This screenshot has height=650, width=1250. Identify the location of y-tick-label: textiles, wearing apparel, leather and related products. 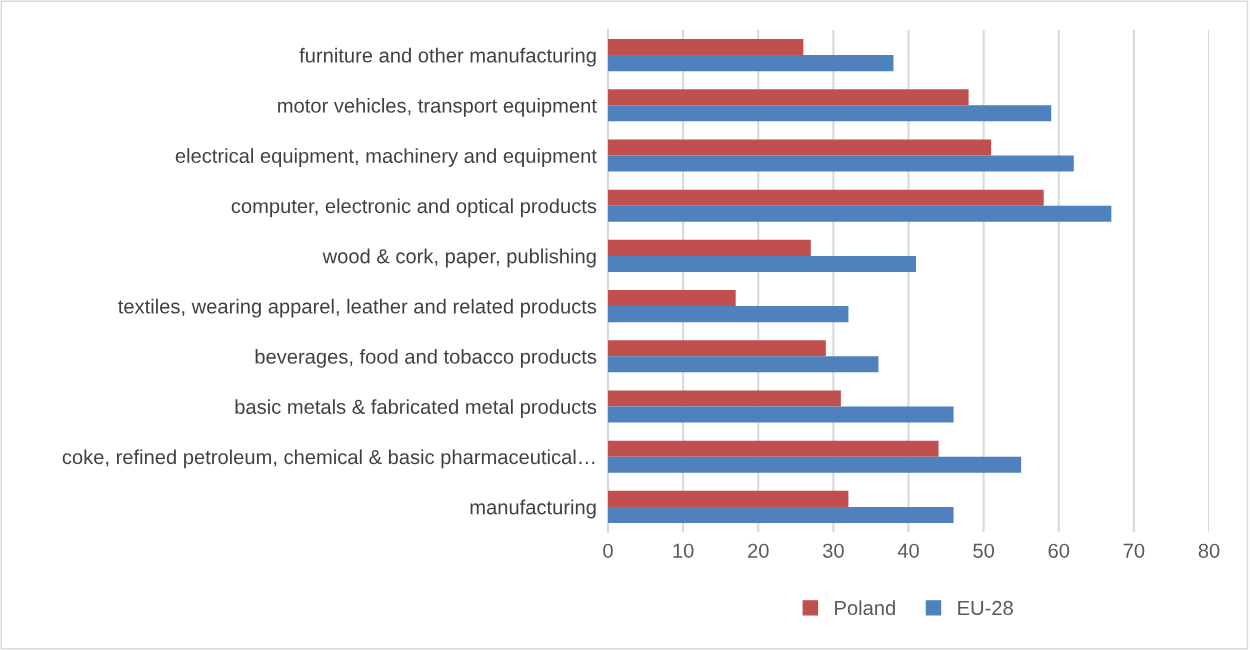
(357, 308).